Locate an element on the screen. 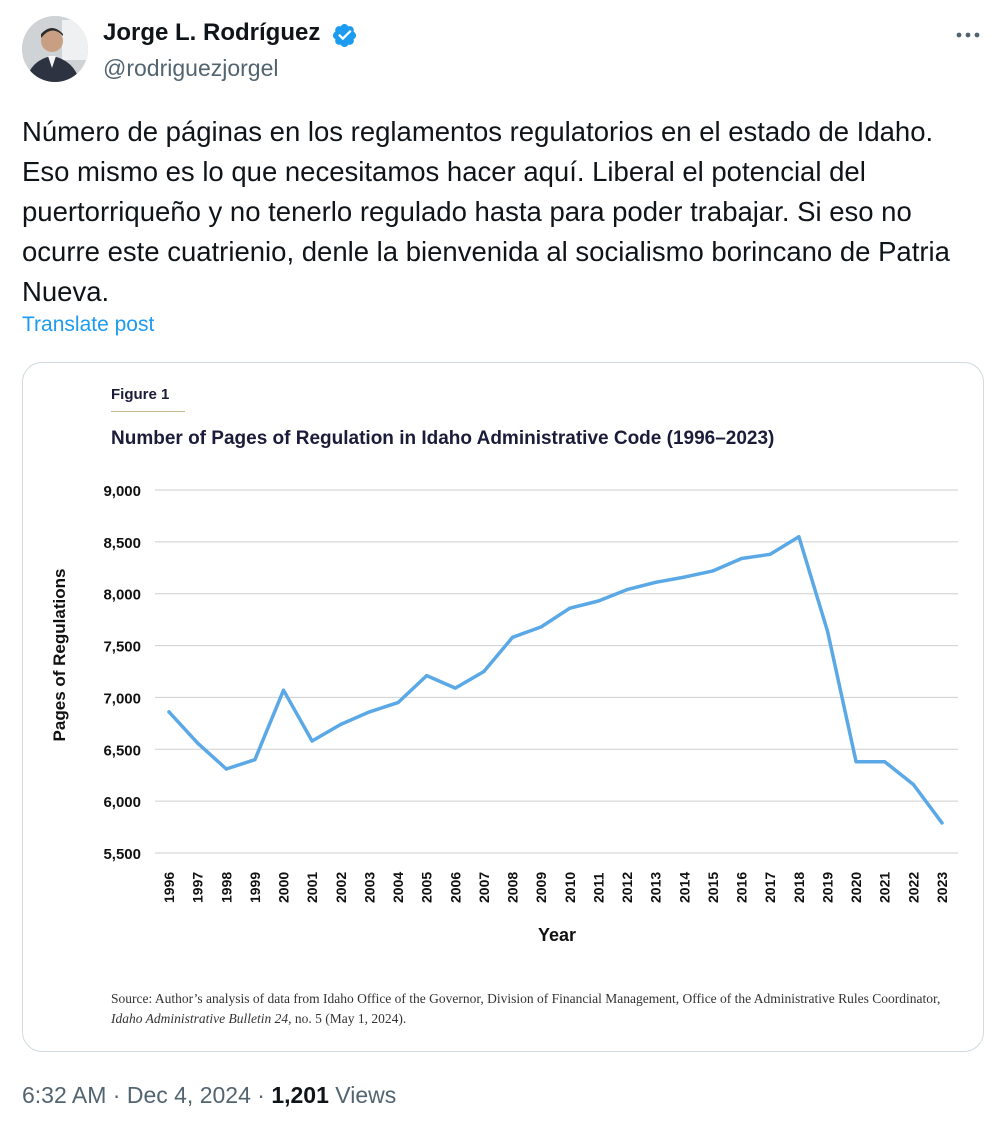 The image size is (1005, 1127). translate-post-link: Translate post is located at coordinates (88, 324).